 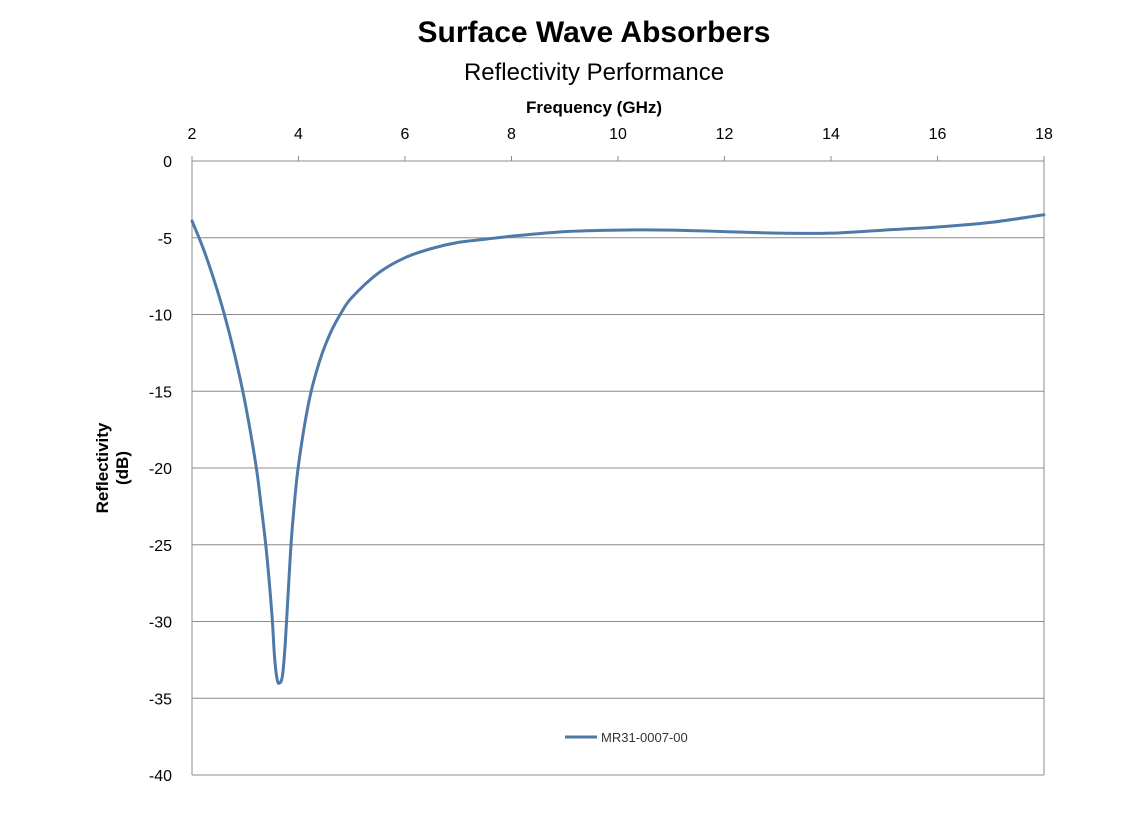 I want to click on y-tick-label: -20, so click(x=160, y=469).